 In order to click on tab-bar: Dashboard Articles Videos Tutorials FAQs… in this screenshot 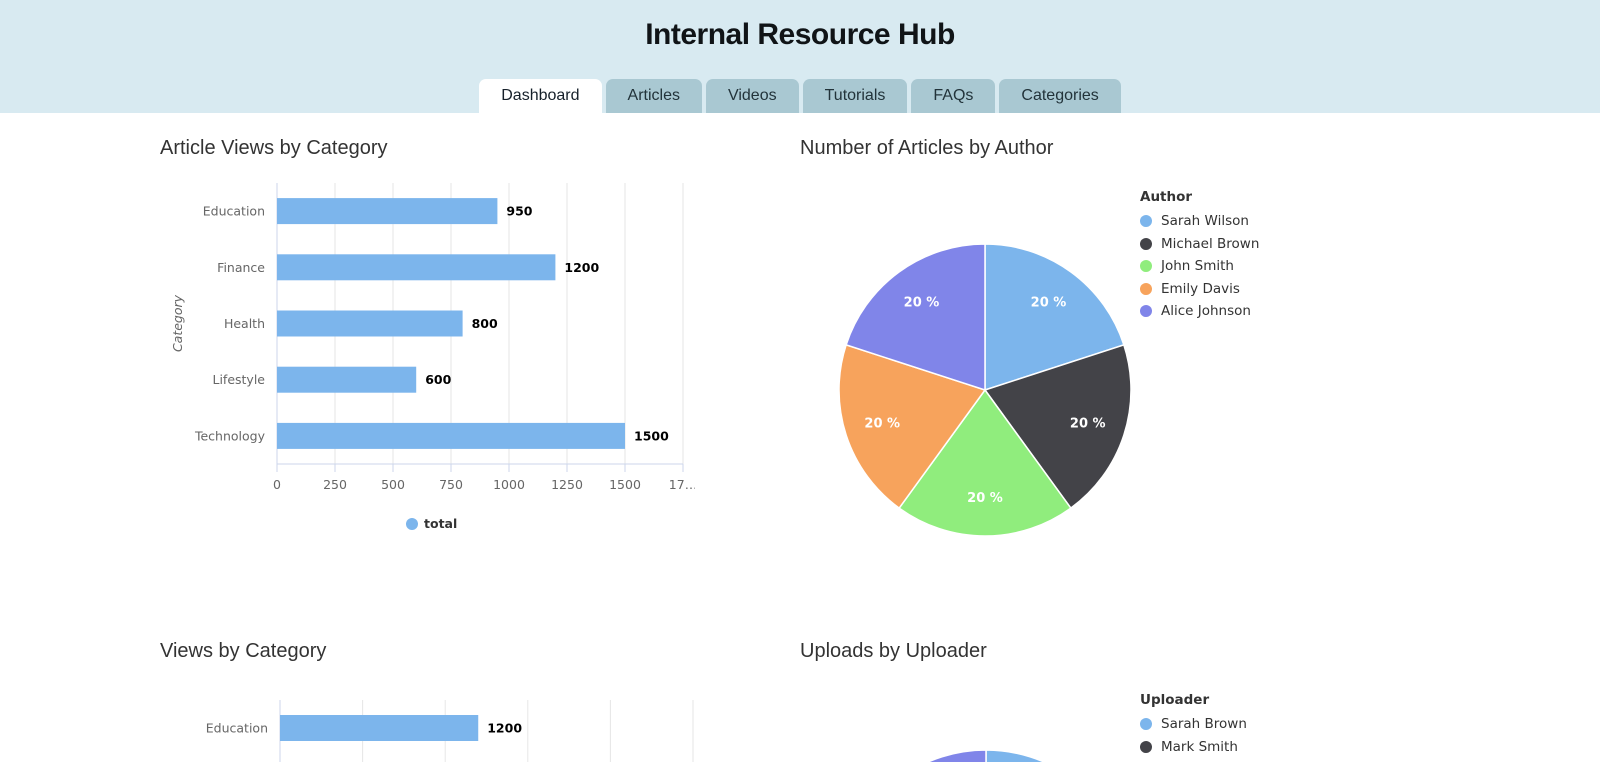, I will do `click(800, 96)`.